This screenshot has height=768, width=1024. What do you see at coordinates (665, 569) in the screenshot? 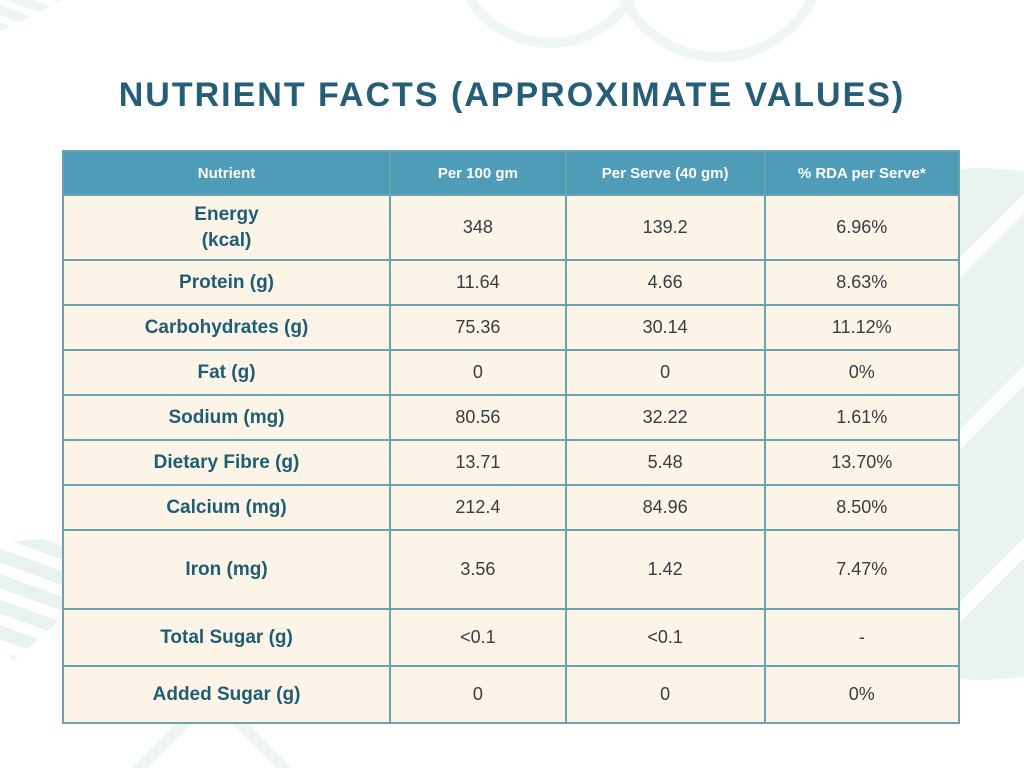
I see `value-per-serve: 1.42` at bounding box center [665, 569].